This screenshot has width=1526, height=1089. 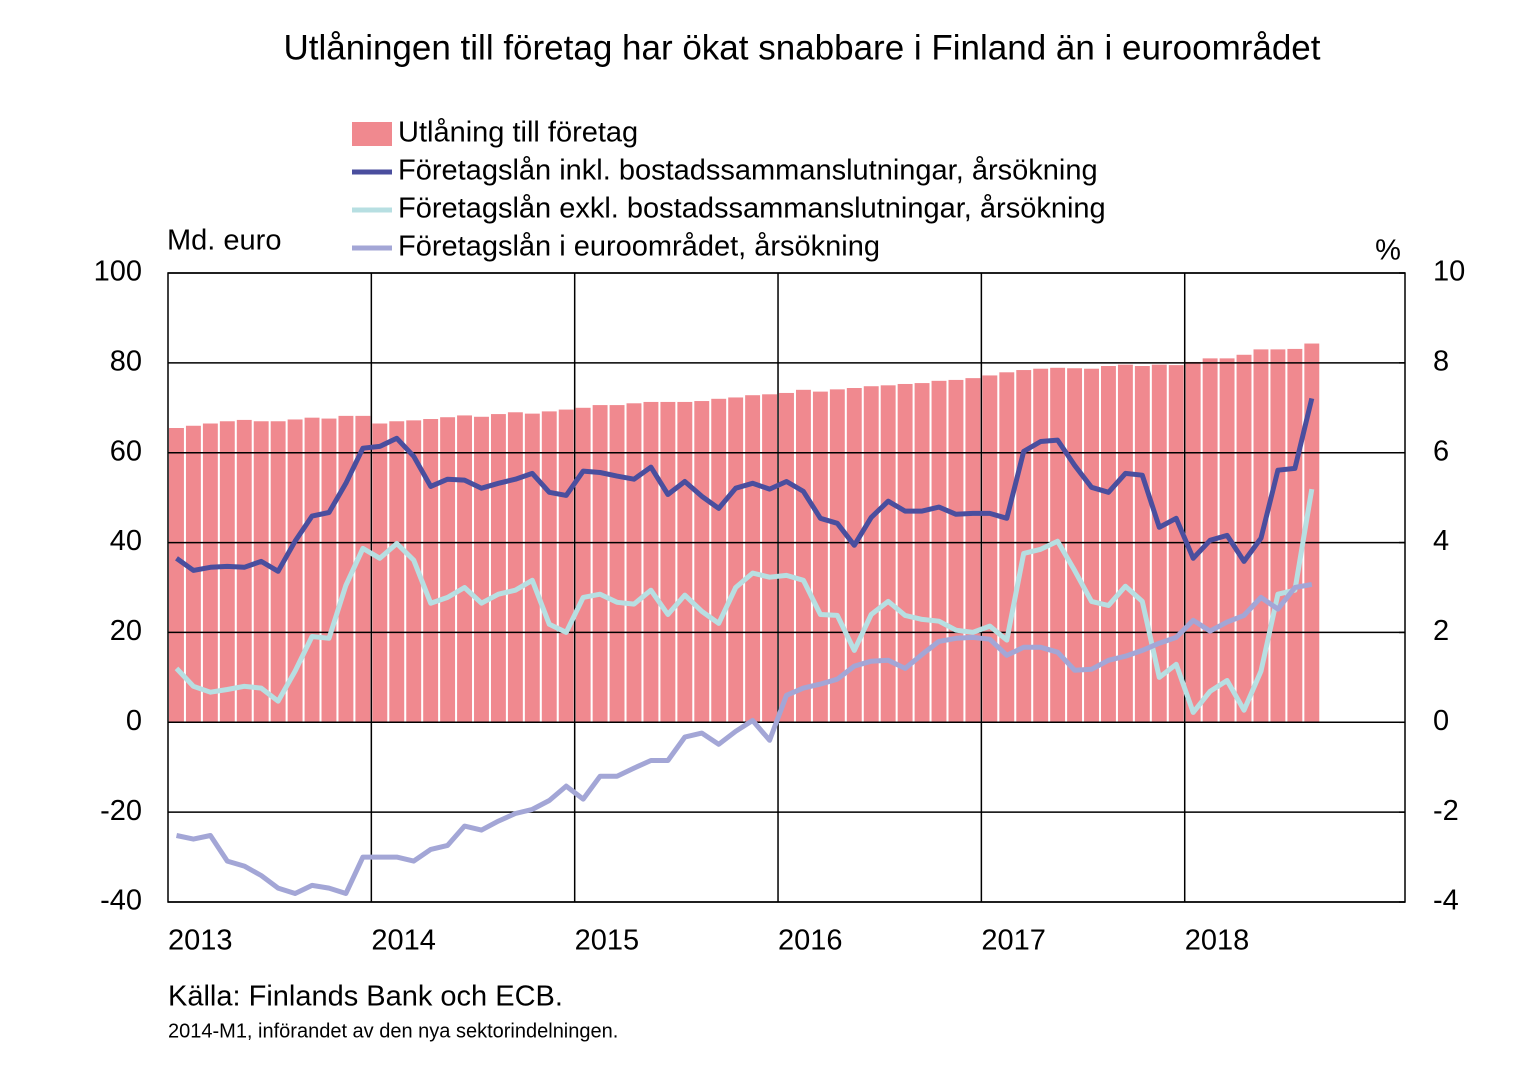 I want to click on y-tick-label: 20, so click(x=126, y=631).